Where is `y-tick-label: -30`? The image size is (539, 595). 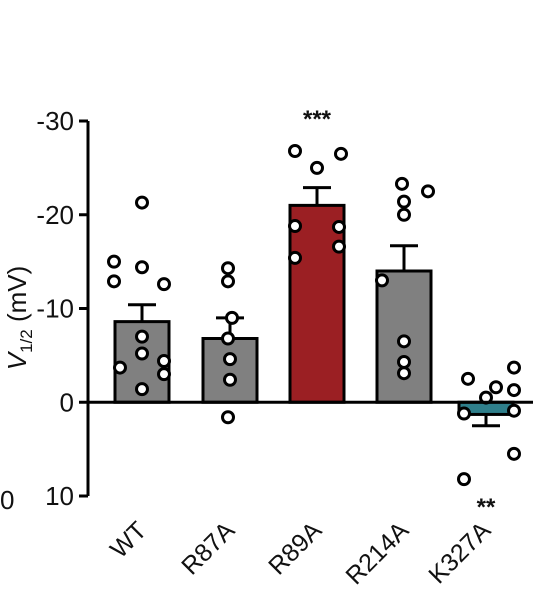 y-tick-label: -30 is located at coordinates (55, 121).